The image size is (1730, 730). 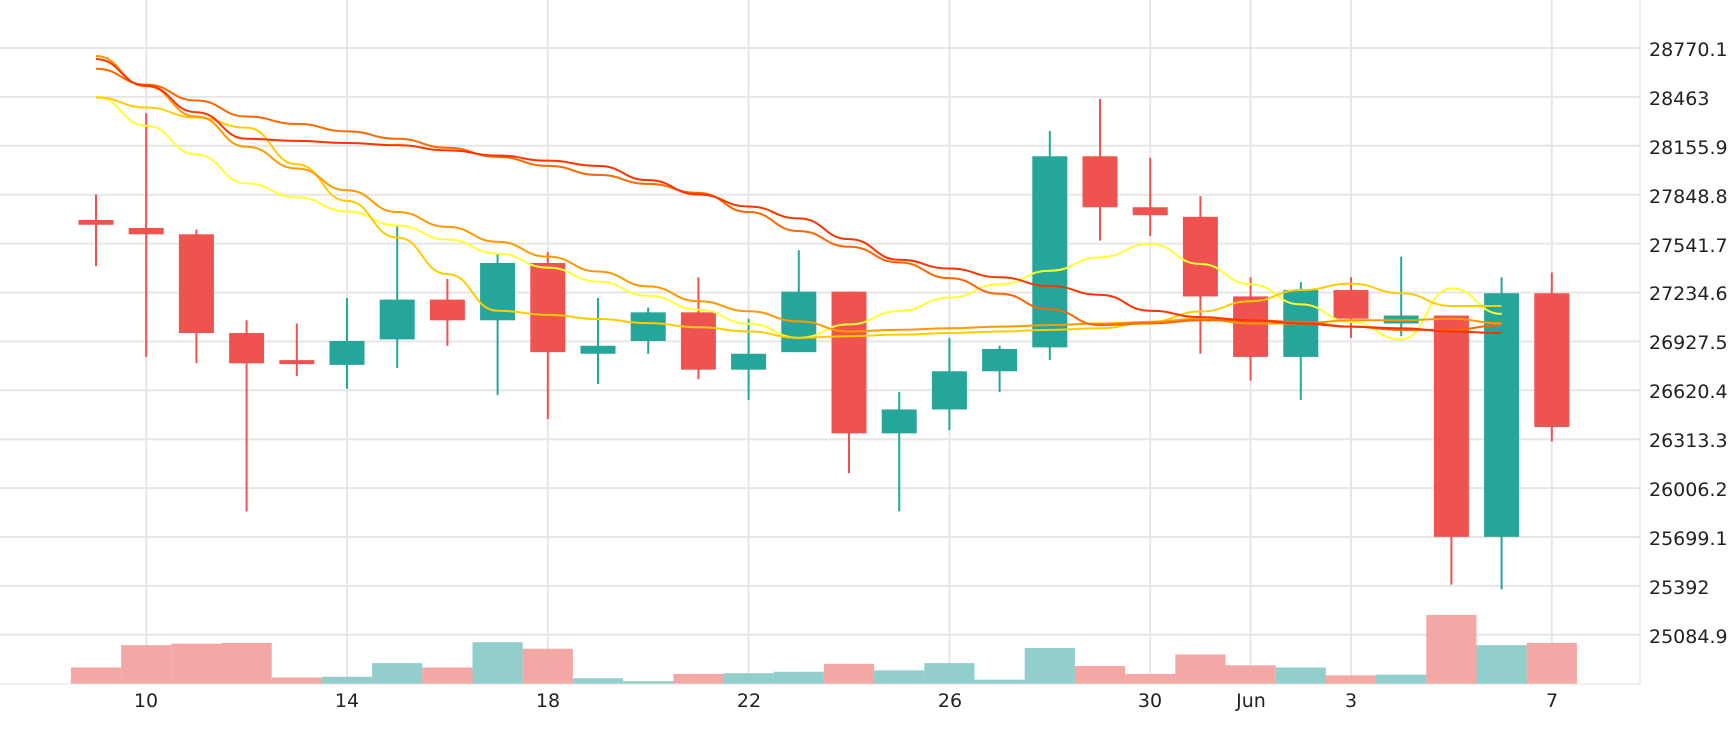 What do you see at coordinates (1688, 50) in the screenshot?
I see `y-tick-label: 28770.1` at bounding box center [1688, 50].